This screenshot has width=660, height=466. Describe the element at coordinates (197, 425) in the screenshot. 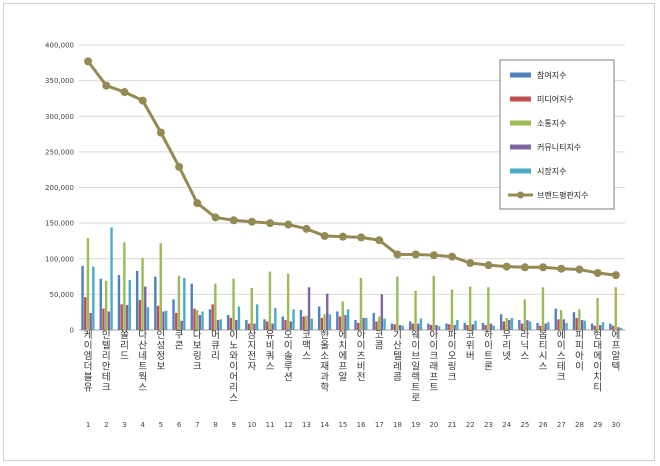

I see `rank-label: 7` at that location.